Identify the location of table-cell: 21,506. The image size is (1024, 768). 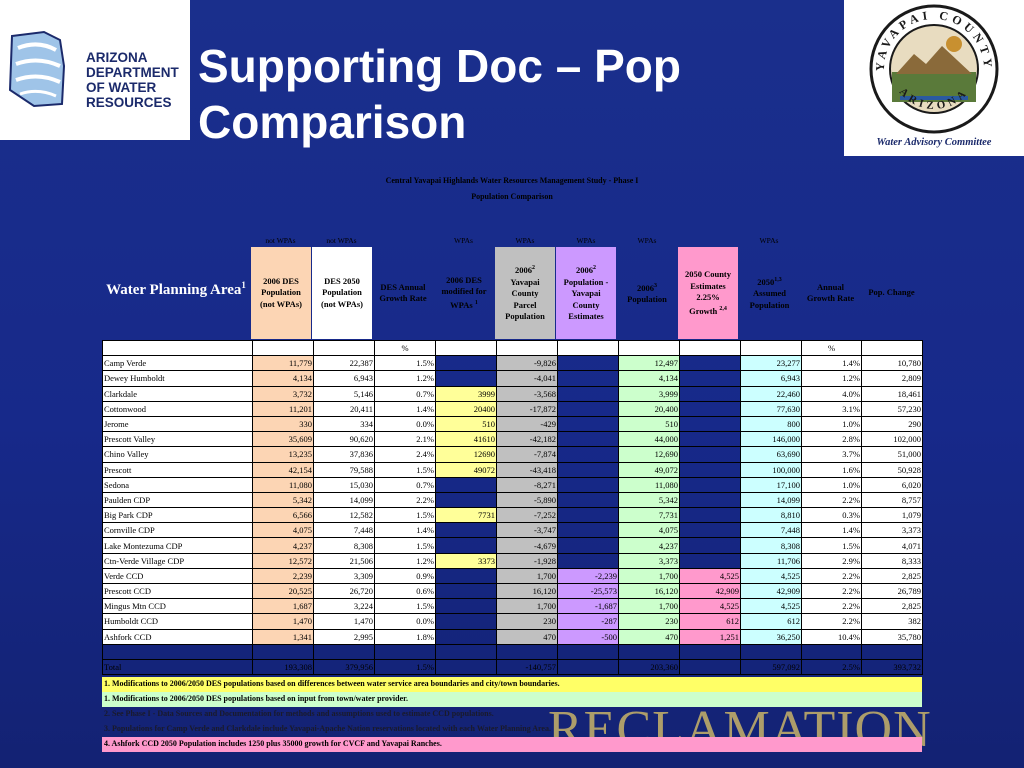
(344, 560).